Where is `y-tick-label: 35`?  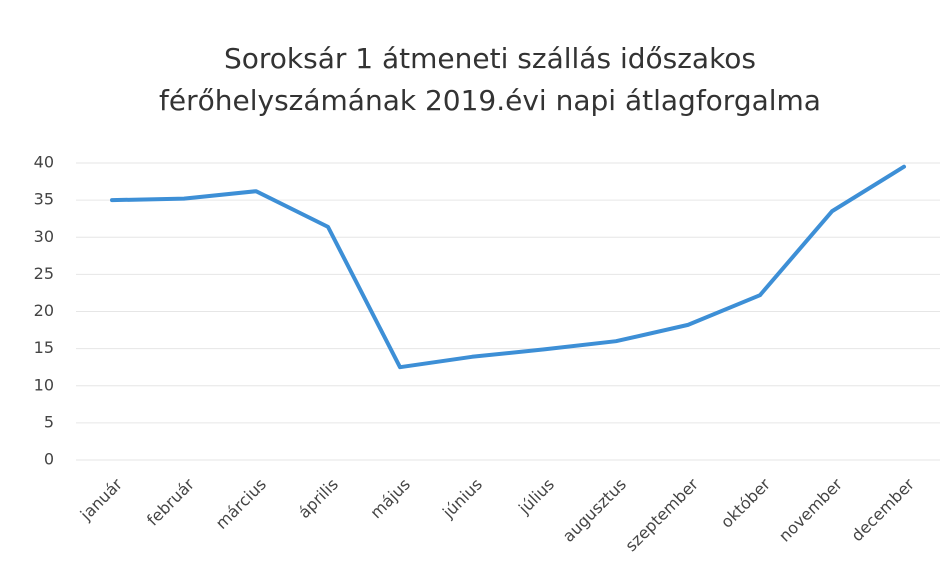
y-tick-label: 35 is located at coordinates (44, 199).